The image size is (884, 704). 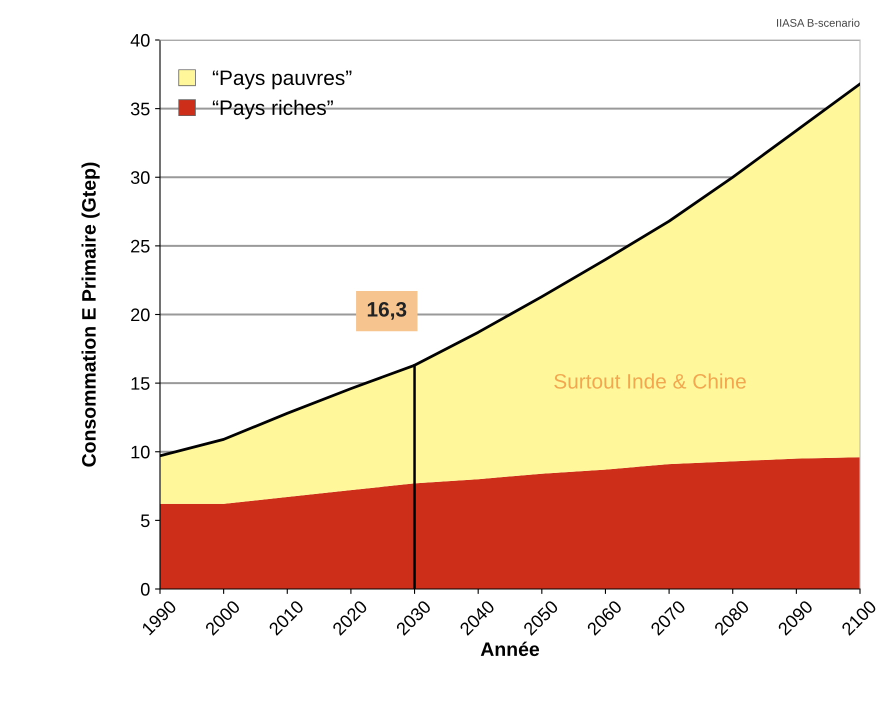 What do you see at coordinates (141, 383) in the screenshot?
I see `y-tick-label: 15` at bounding box center [141, 383].